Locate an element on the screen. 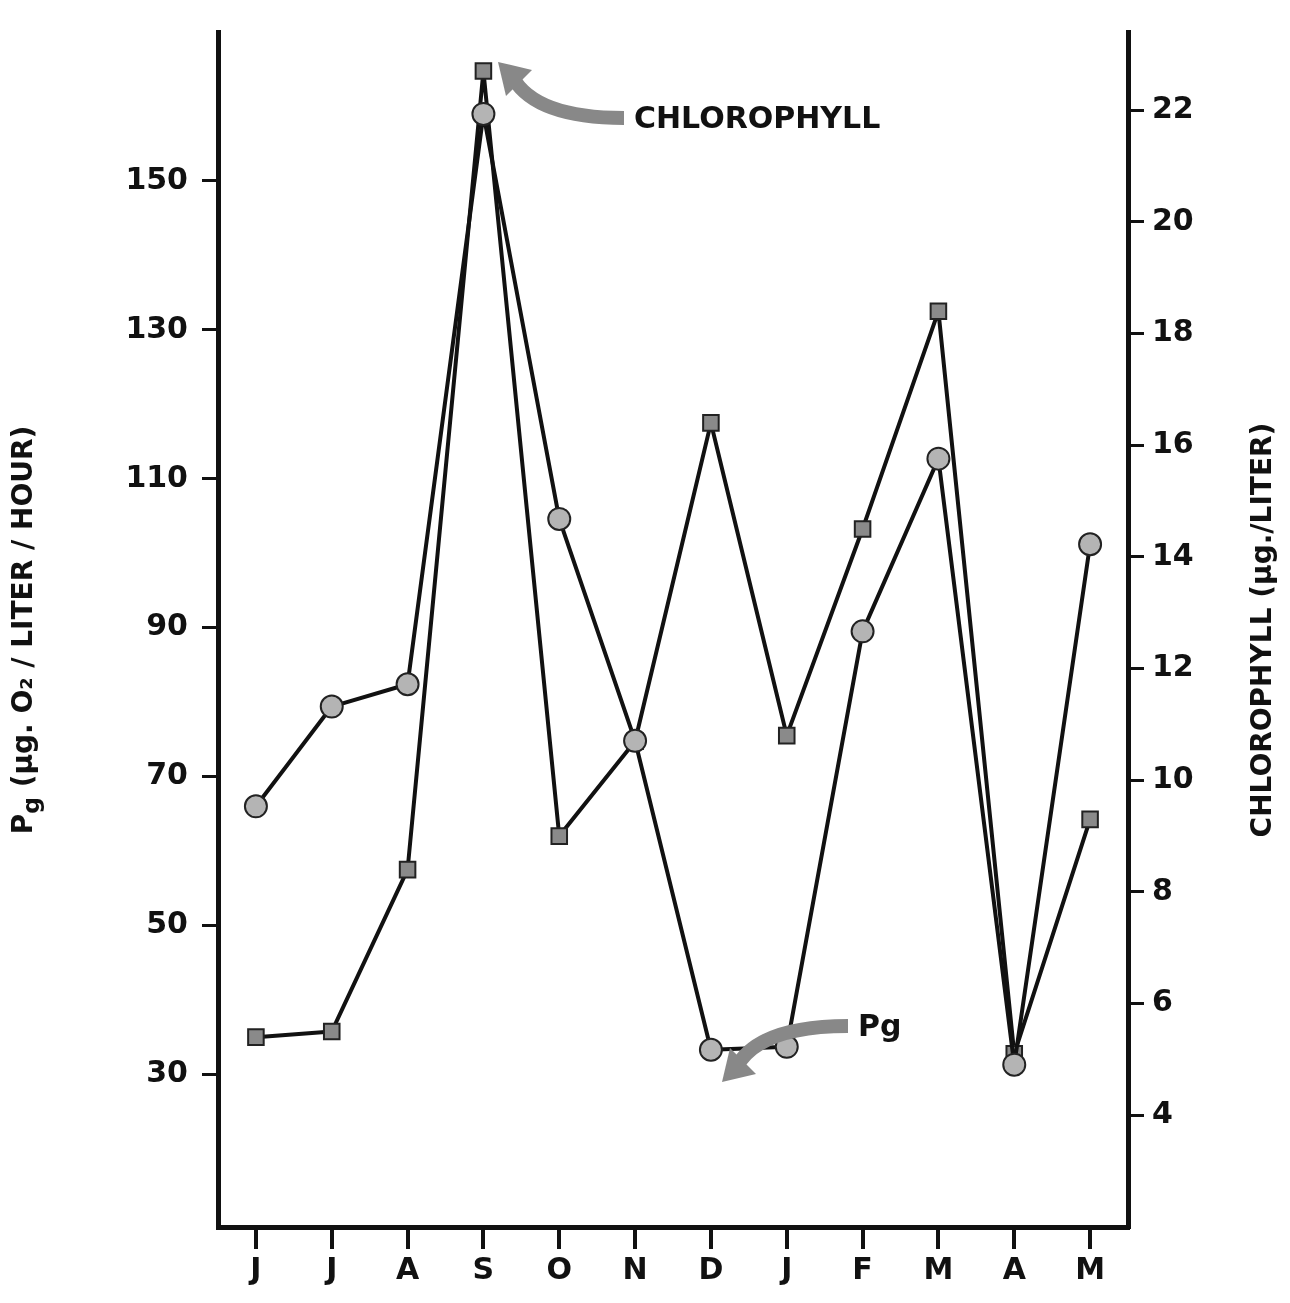 Image resolution: width=1290 pixels, height=1303 pixels. x-tick-label: N is located at coordinates (635, 1268).